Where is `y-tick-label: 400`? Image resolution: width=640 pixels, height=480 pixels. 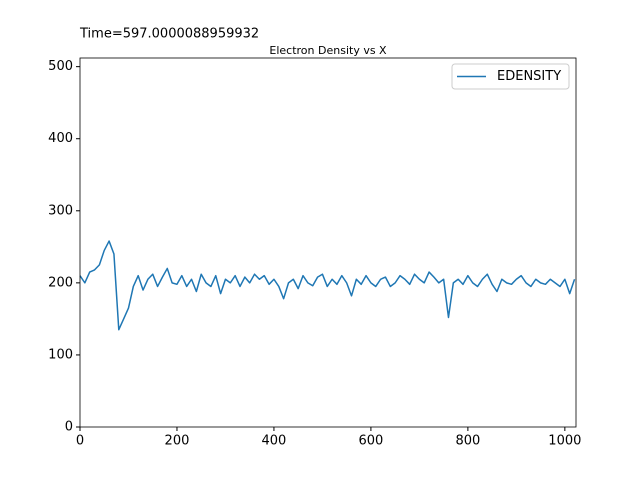
y-tick-label: 400 is located at coordinates (60, 138).